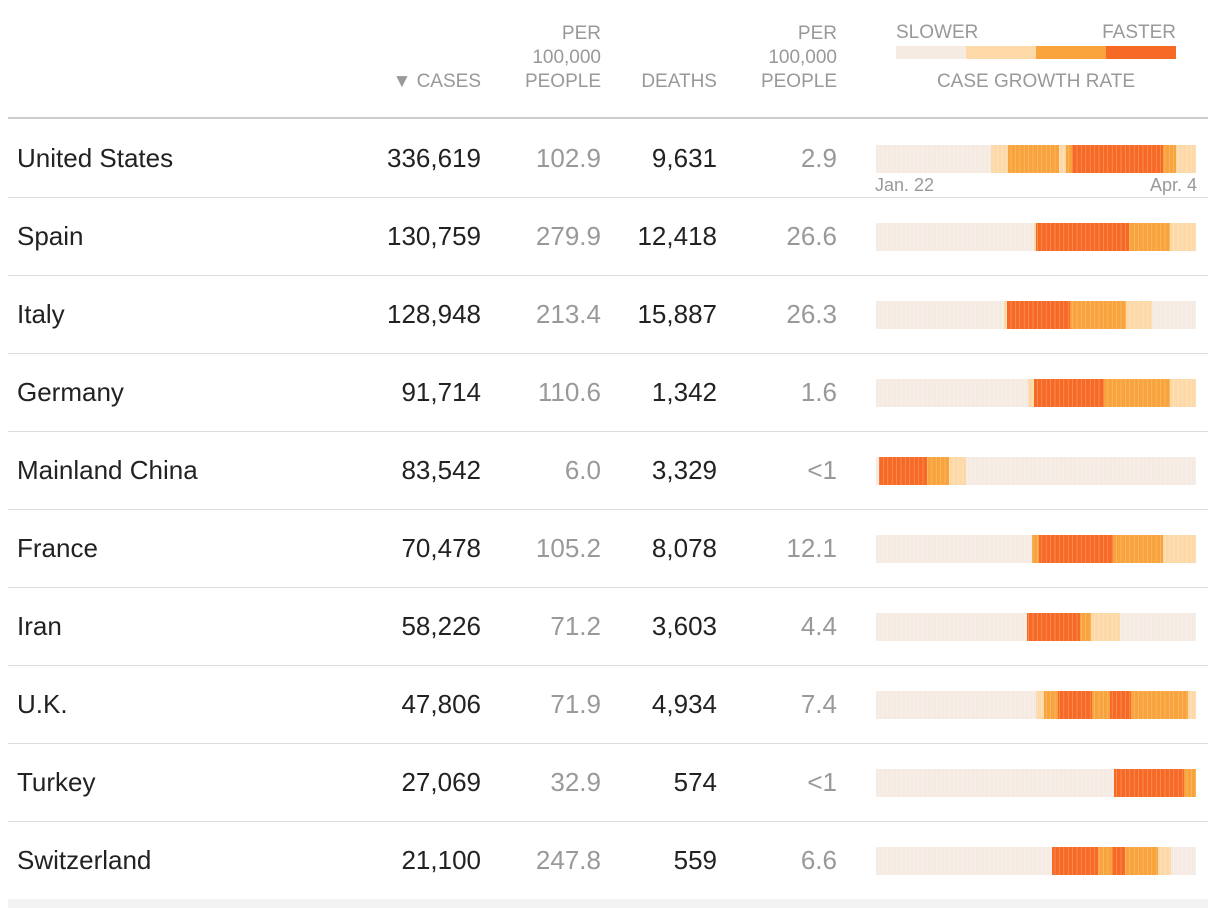 Image resolution: width=1214 pixels, height=908 pixels. What do you see at coordinates (70, 392) in the screenshot?
I see `country-name: Germany` at bounding box center [70, 392].